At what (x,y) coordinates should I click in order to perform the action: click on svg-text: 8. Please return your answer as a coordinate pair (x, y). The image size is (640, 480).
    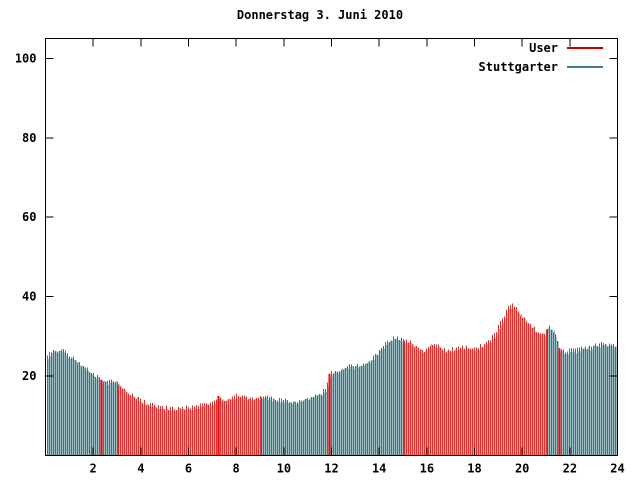
    Looking at the image, I should click on (236, 469).